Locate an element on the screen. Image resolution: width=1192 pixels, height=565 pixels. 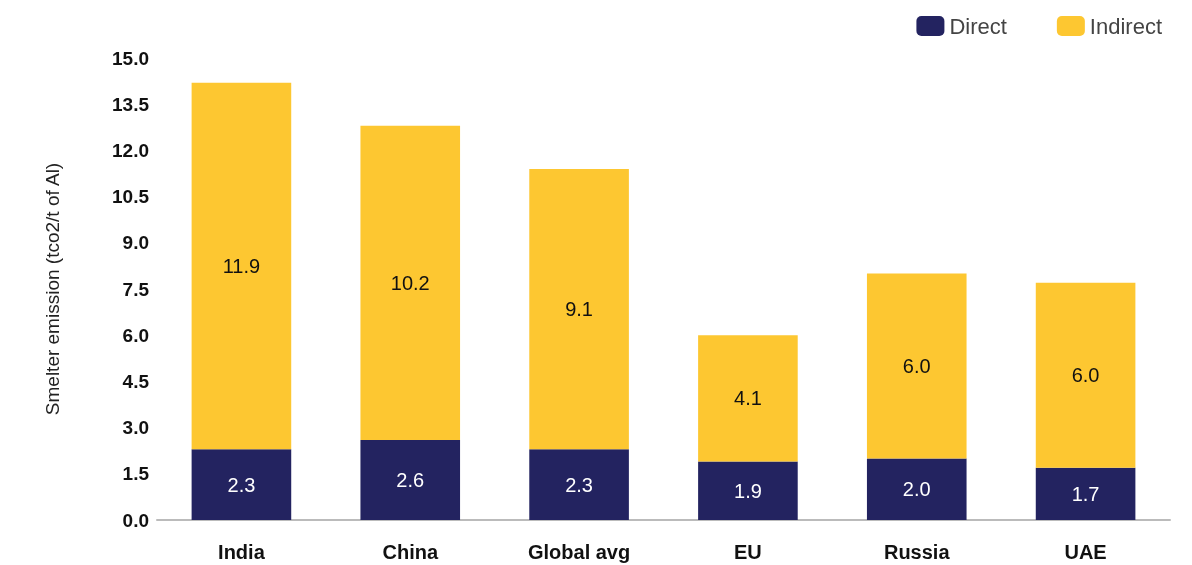
y-axis-title: Smelter emission (tco2/t of Al) is located at coordinates (52, 289).